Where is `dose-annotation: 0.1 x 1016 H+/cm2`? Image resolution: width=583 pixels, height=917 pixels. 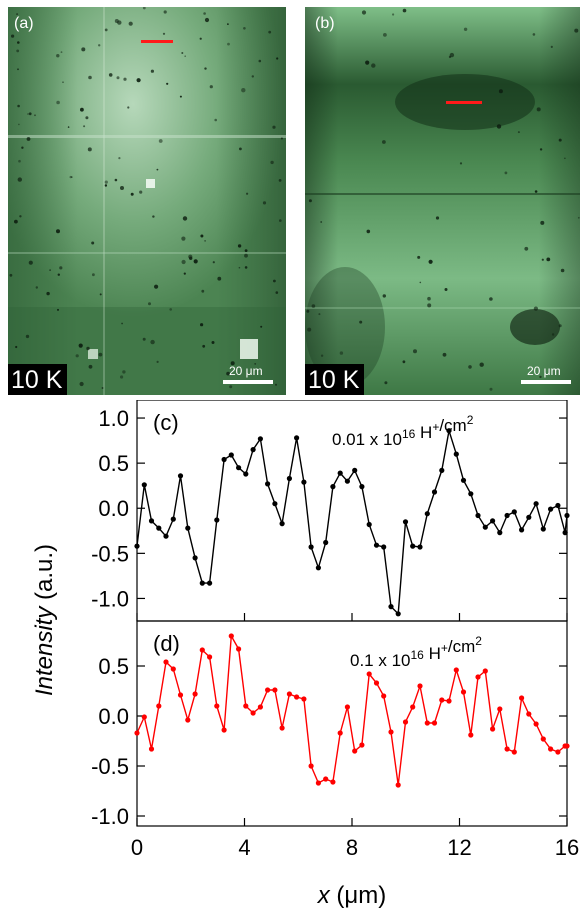
dose-annotation: 0.1 x 1016 H+/cm2 is located at coordinates (416, 652).